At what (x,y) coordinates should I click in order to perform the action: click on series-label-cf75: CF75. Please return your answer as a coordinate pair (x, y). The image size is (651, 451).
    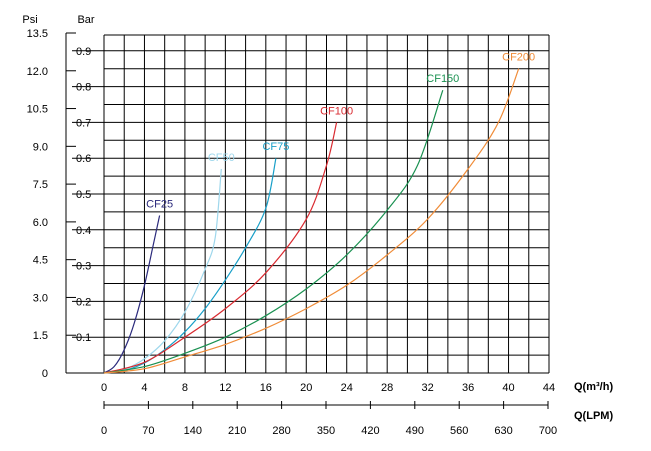
    Looking at the image, I should click on (275, 147).